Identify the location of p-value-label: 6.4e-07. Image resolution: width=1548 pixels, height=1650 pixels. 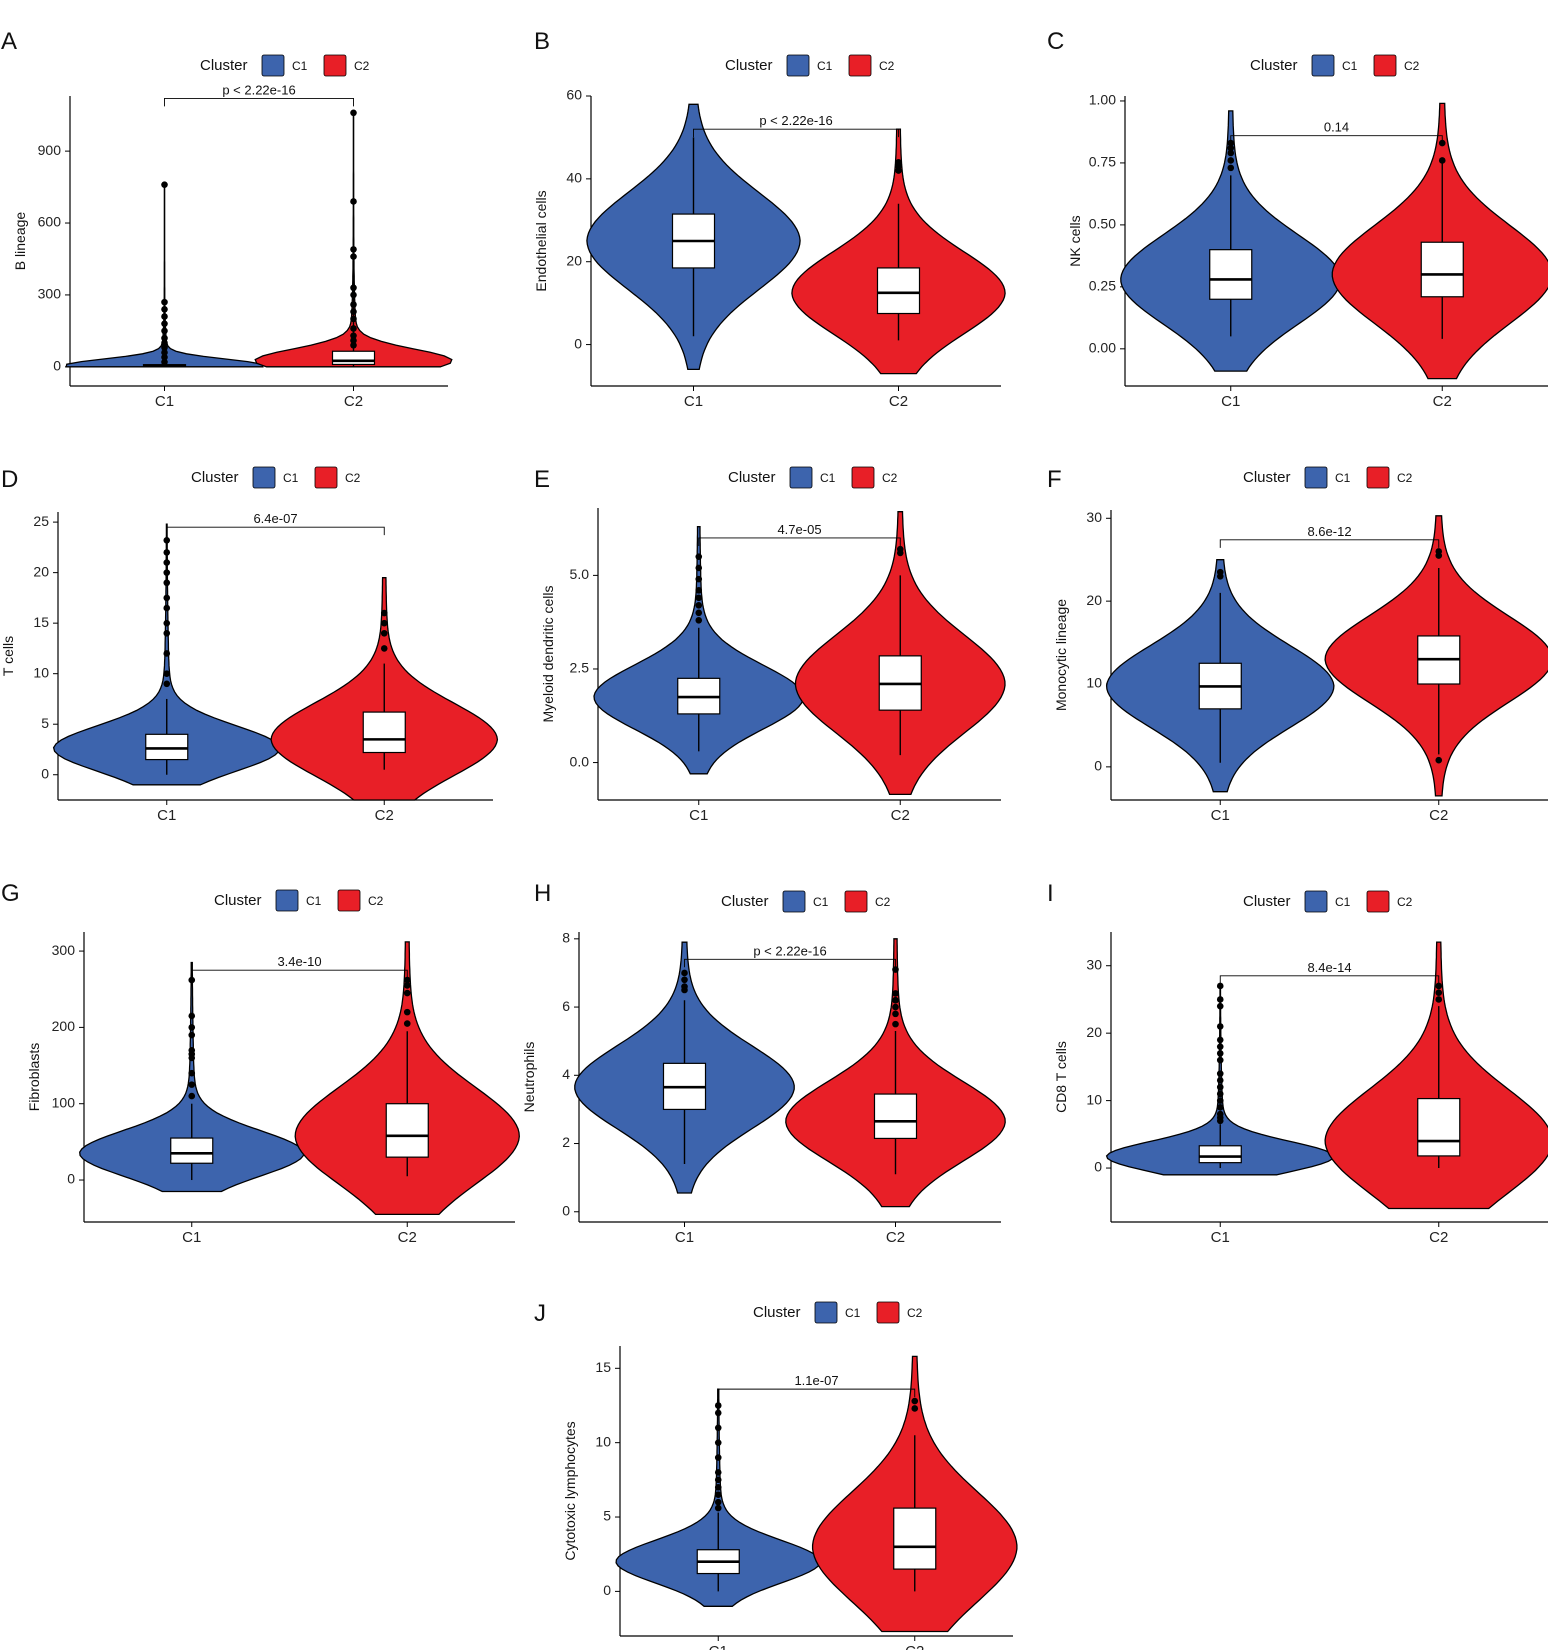
(275, 518).